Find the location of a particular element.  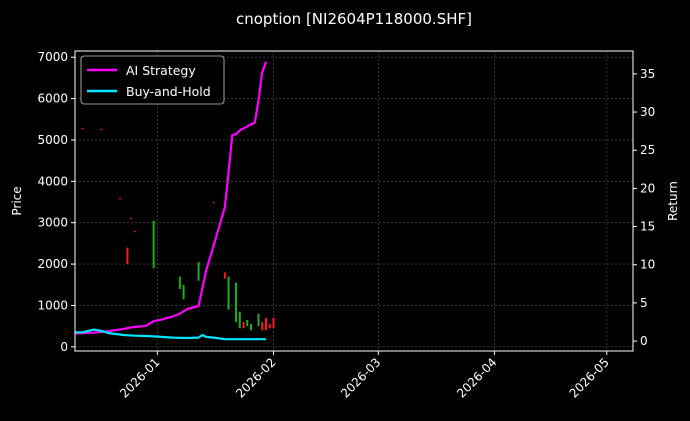

y-right-tick-label: 25 is located at coordinates (647, 150).